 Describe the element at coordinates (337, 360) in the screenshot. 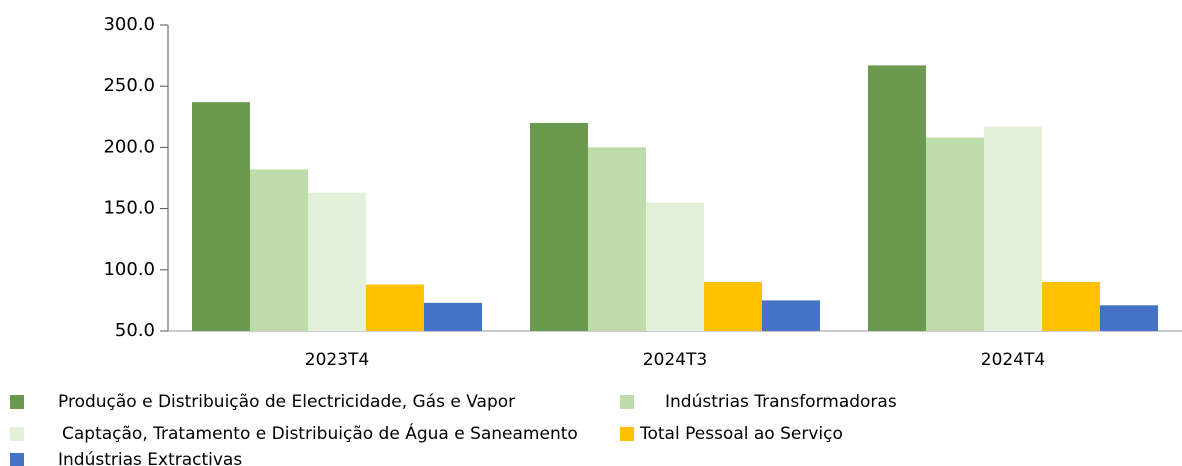

I see `x-tick-label: 2023T4` at that location.